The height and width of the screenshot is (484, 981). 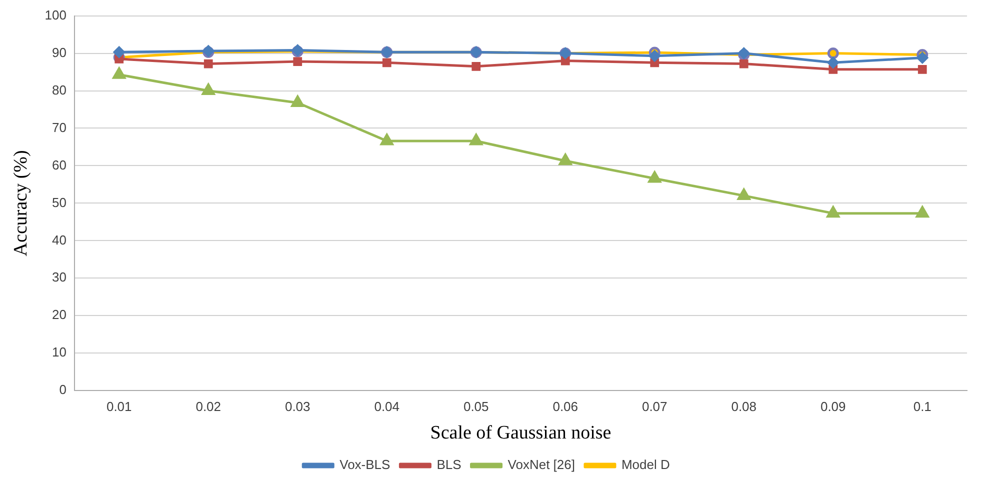 What do you see at coordinates (297, 406) in the screenshot?
I see `x-tick-label: 0.03` at bounding box center [297, 406].